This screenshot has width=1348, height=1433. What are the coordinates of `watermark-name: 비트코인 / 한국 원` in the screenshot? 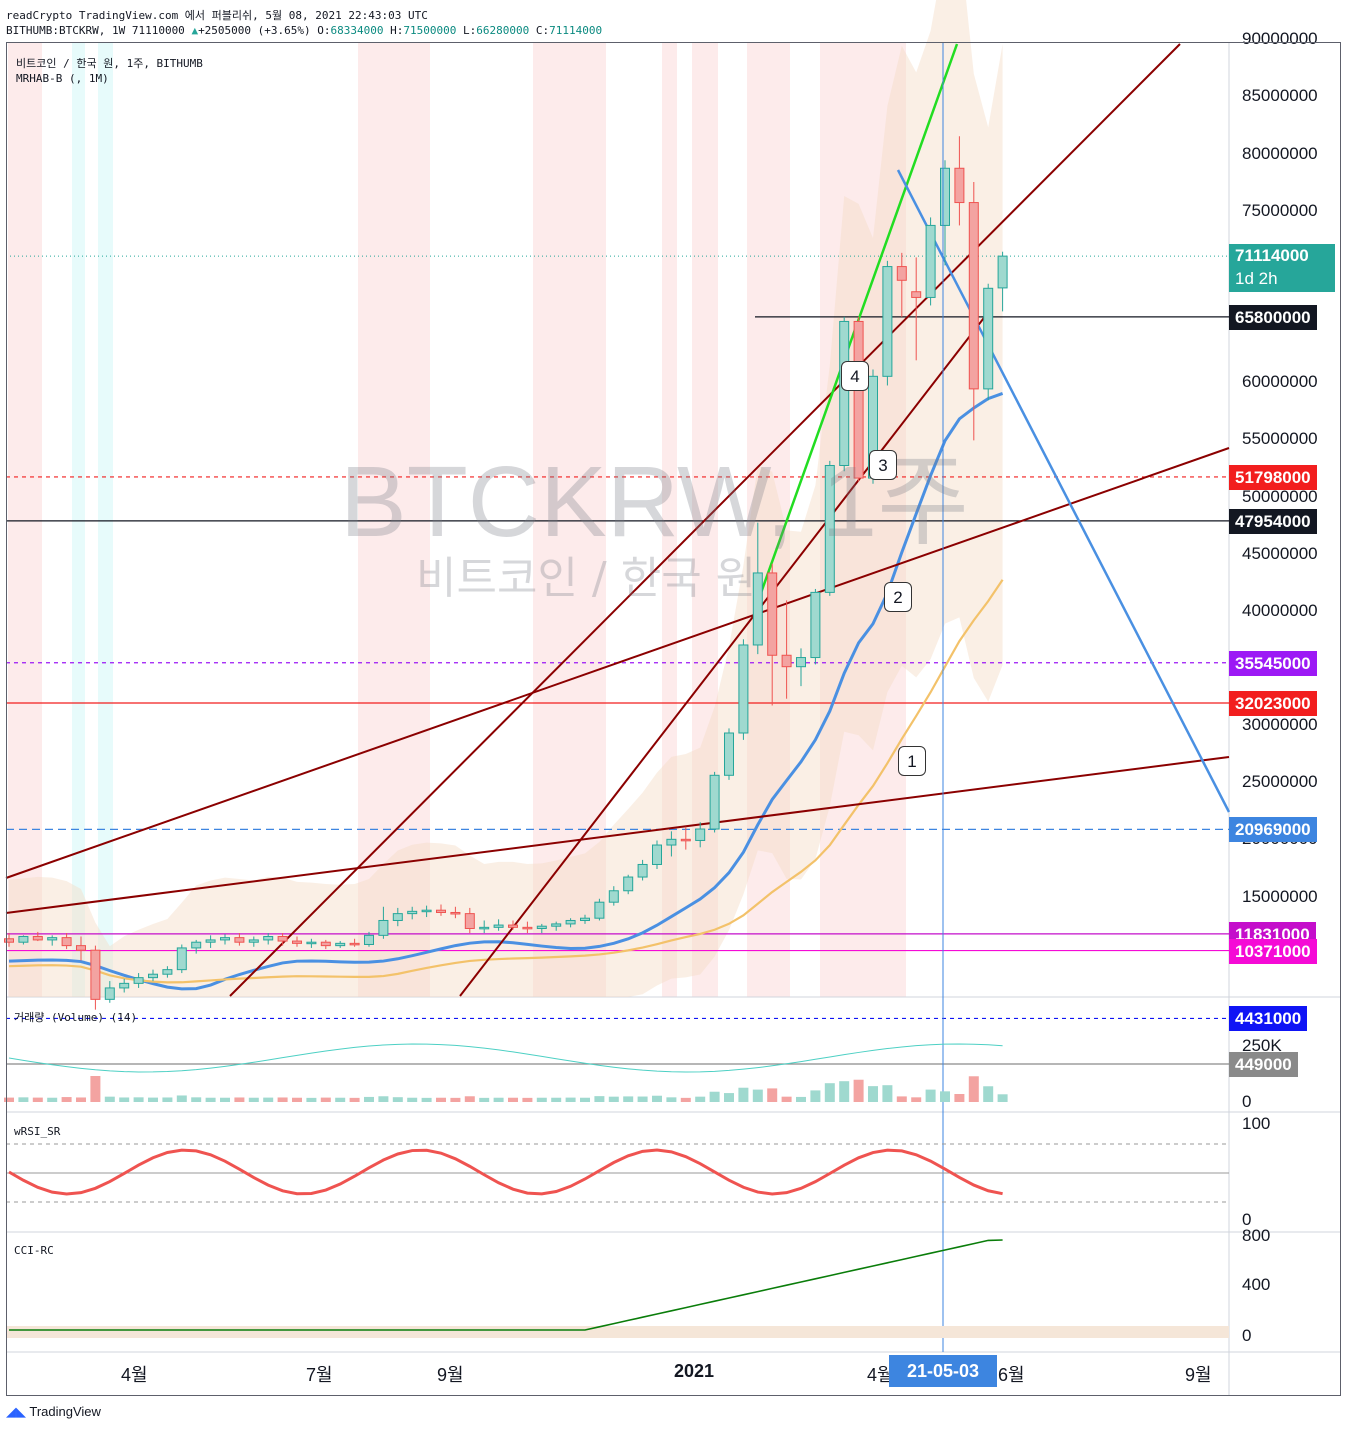 It's located at (586, 578).